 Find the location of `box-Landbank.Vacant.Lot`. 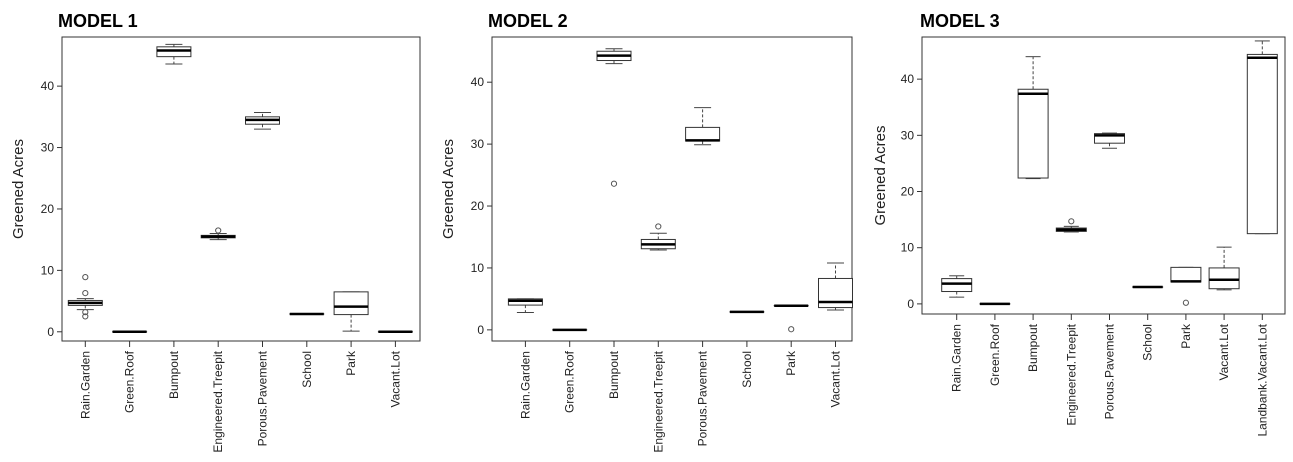

box-Landbank.Vacant.Lot is located at coordinates (1262, 137).